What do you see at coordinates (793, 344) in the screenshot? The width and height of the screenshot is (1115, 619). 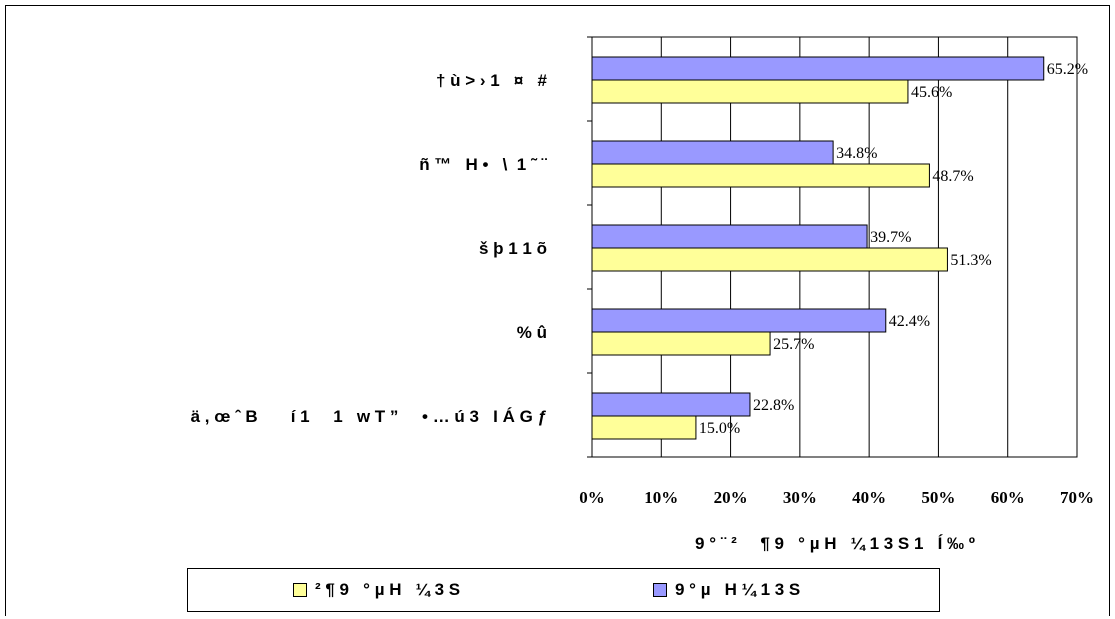 I see `data-label: 25.7%` at bounding box center [793, 344].